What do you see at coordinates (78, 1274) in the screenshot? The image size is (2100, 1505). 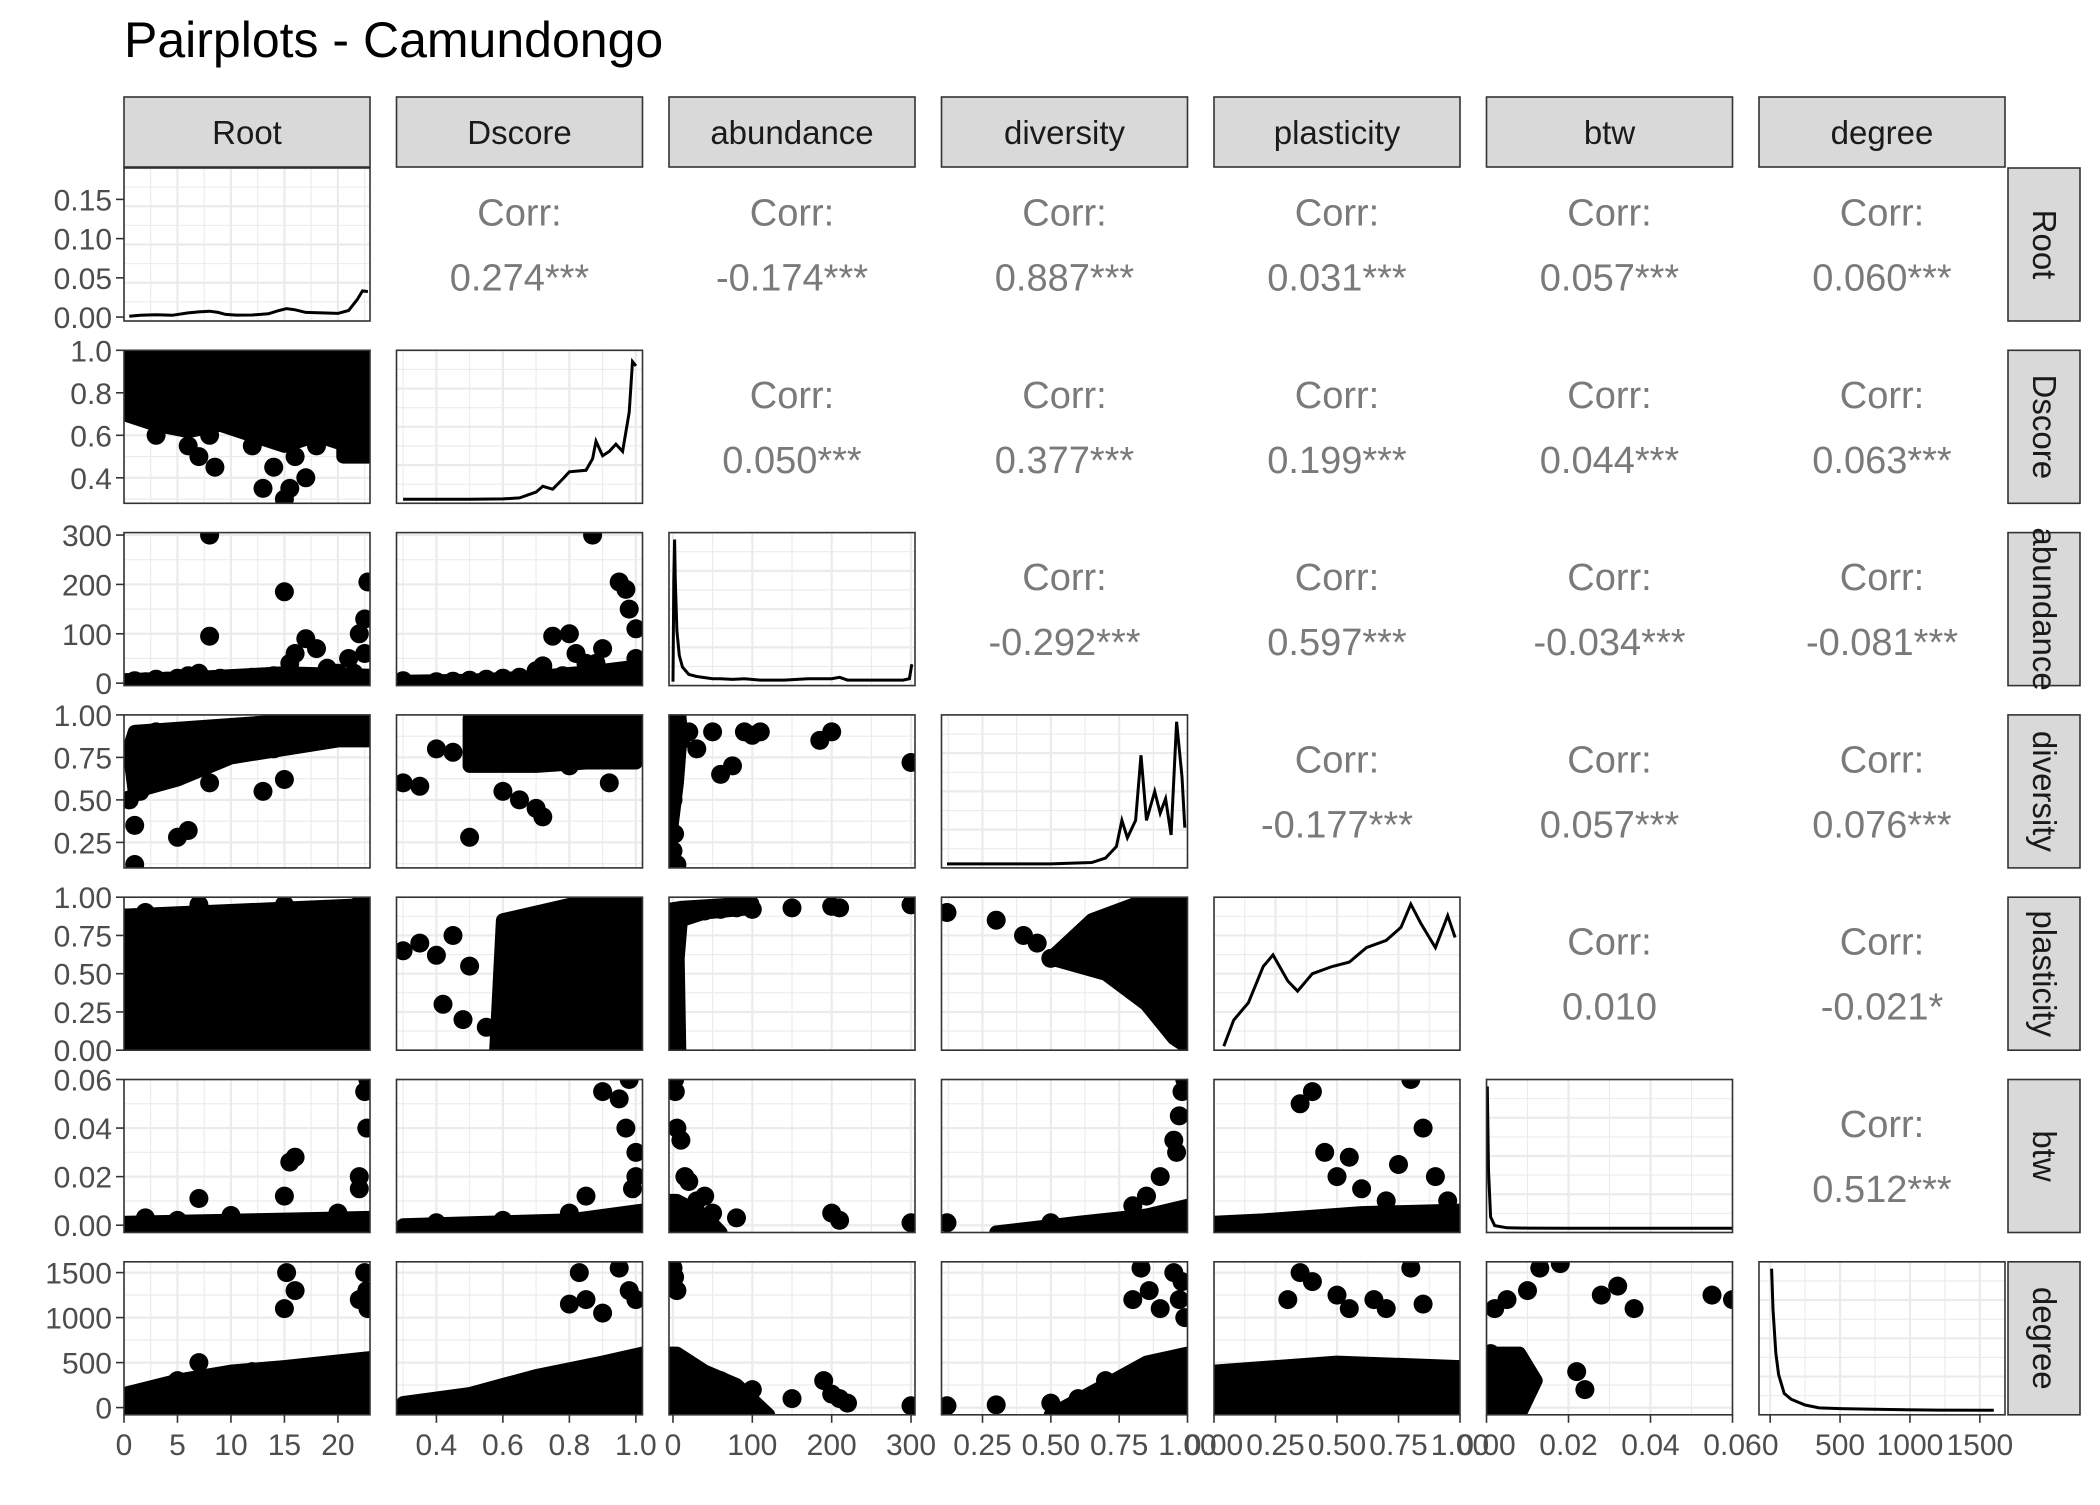 I see `y-tick-label-degree: 1500` at bounding box center [78, 1274].